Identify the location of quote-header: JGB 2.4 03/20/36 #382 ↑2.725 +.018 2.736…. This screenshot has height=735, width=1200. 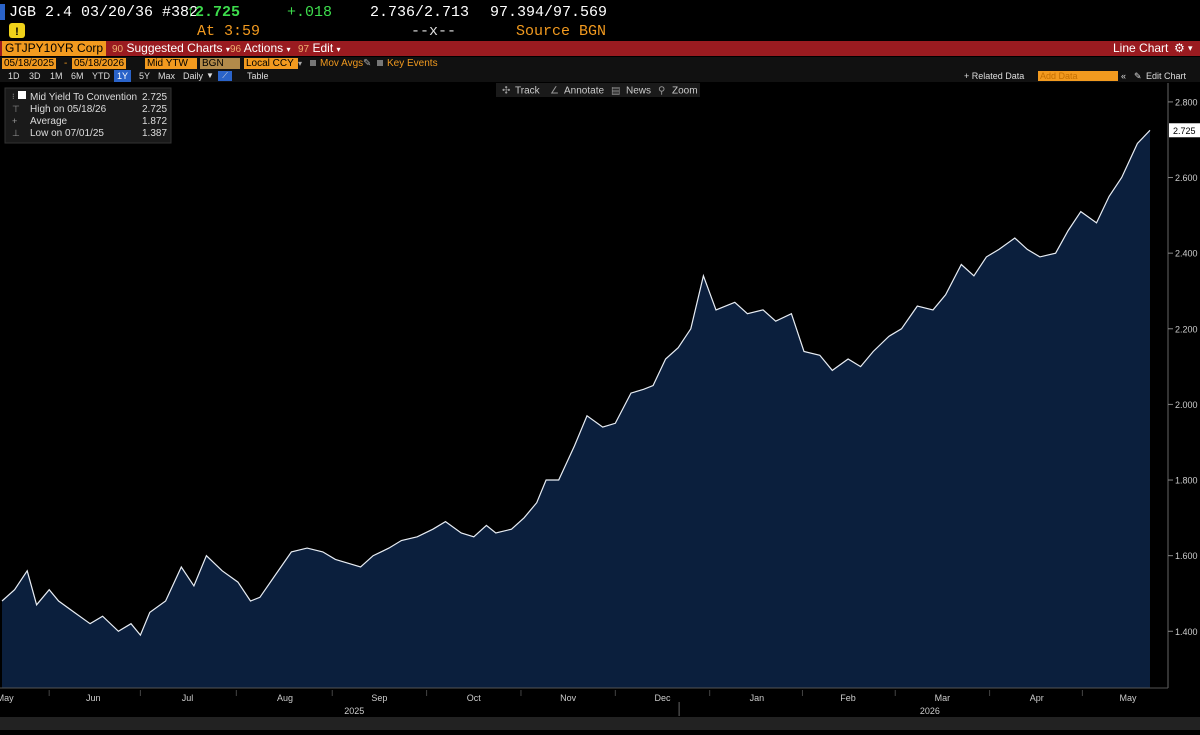
(600, 20).